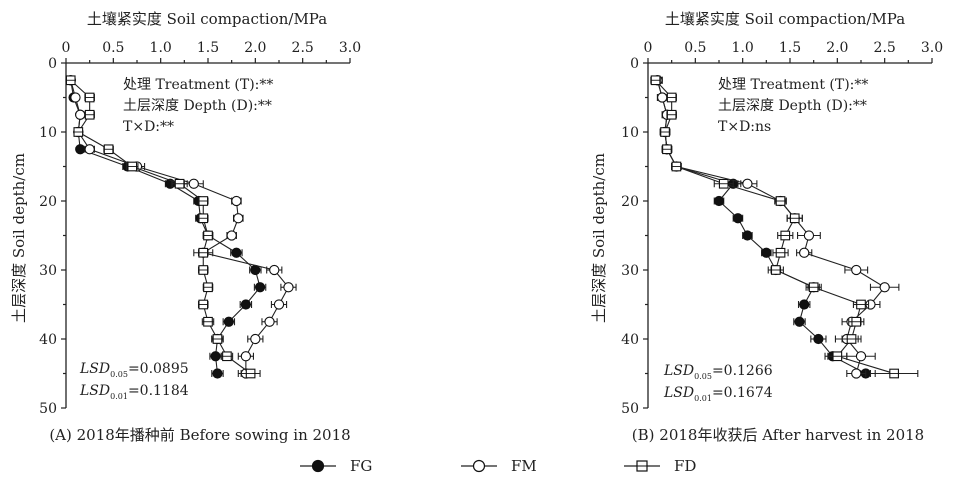  I want to click on lsd-001: LSD0.01=0.1674, so click(718, 394).